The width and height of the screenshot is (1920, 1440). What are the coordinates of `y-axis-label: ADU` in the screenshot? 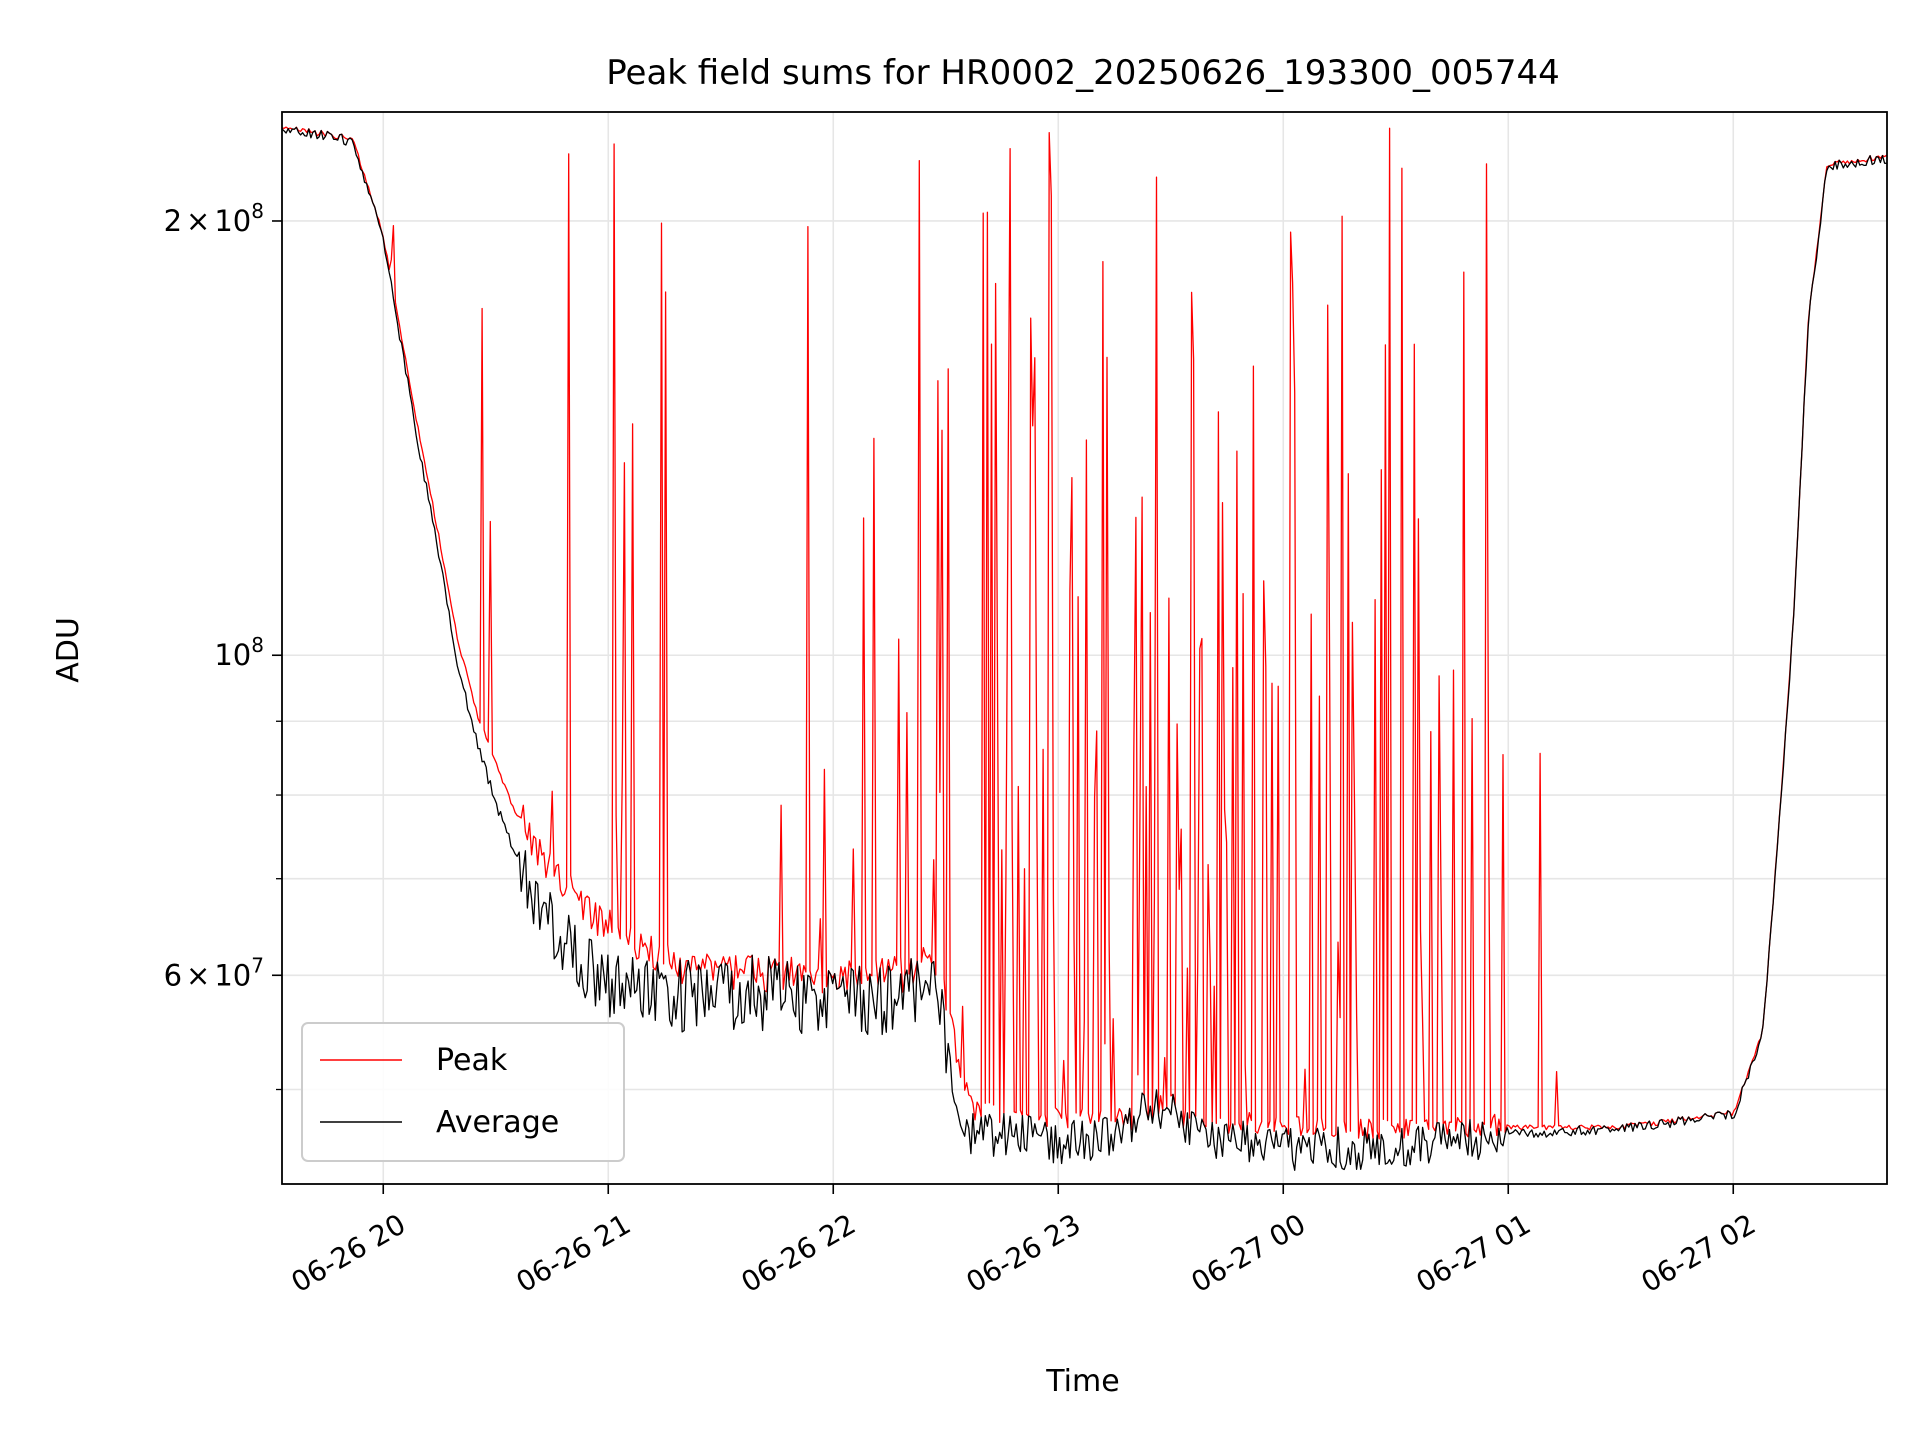 It's located at (68, 650).